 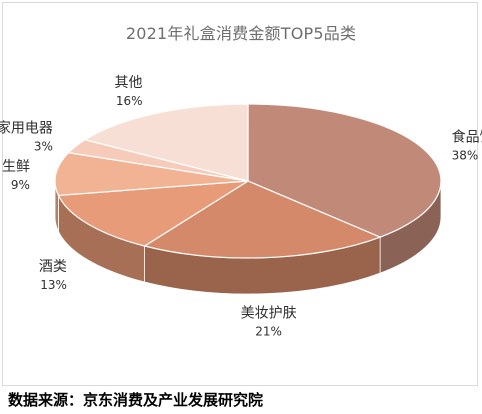 I want to click on slice-label-2: 酒类, so click(x=53, y=267).